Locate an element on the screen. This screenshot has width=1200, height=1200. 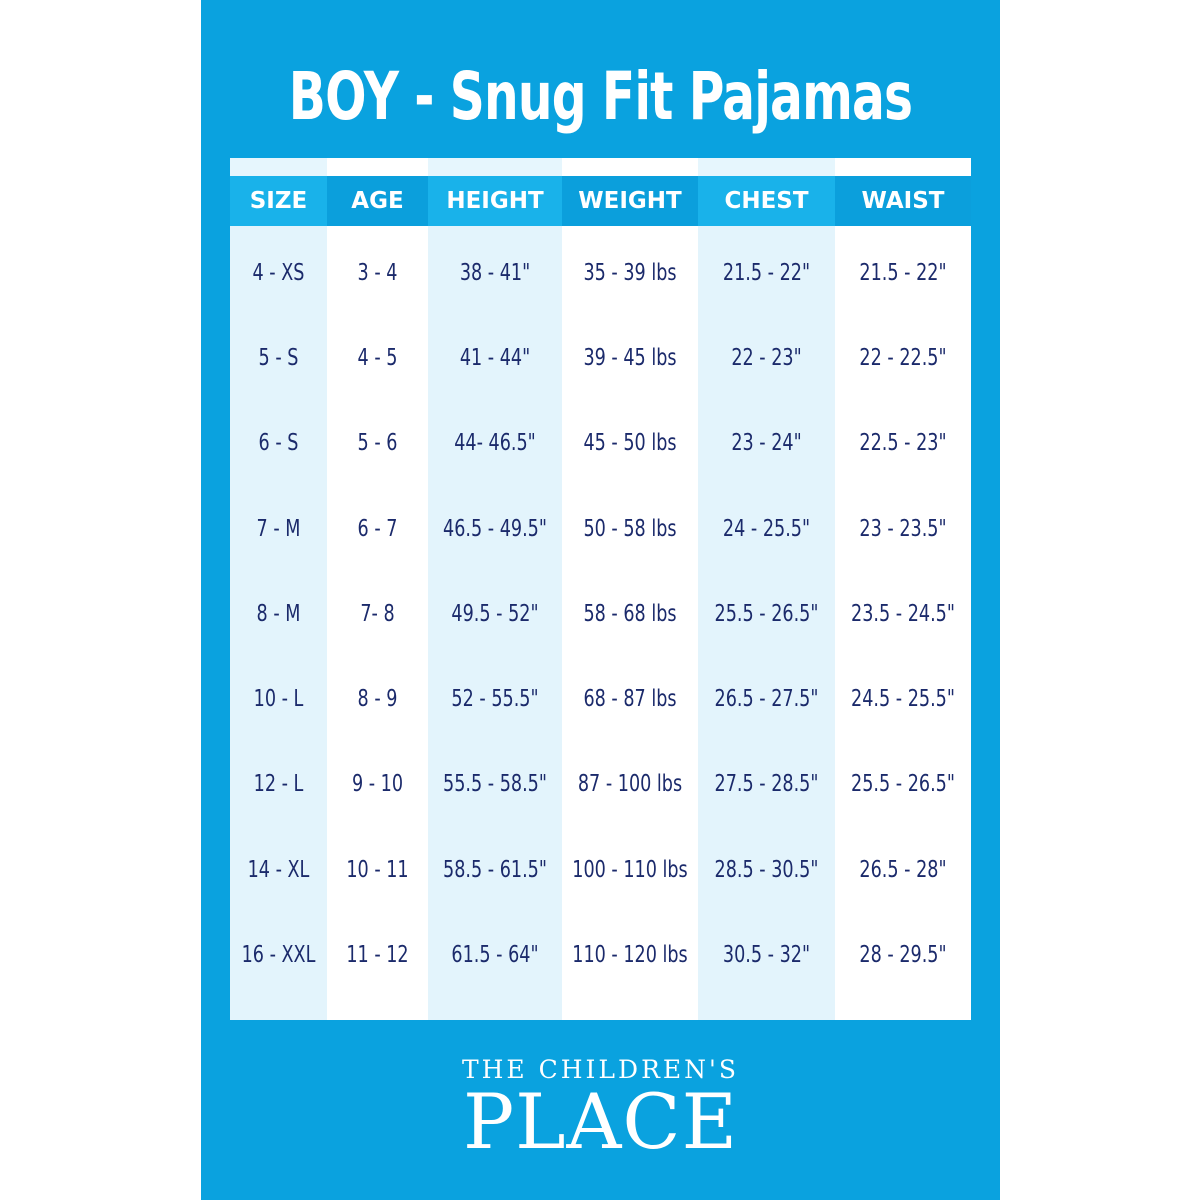
table-cell: 8 - M is located at coordinates (278, 613).